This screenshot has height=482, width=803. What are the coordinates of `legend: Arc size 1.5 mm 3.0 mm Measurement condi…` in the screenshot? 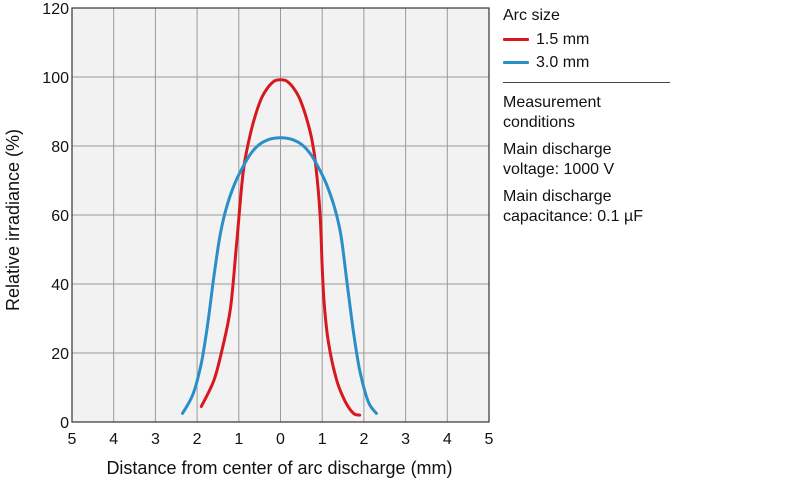 It's located at (593, 120).